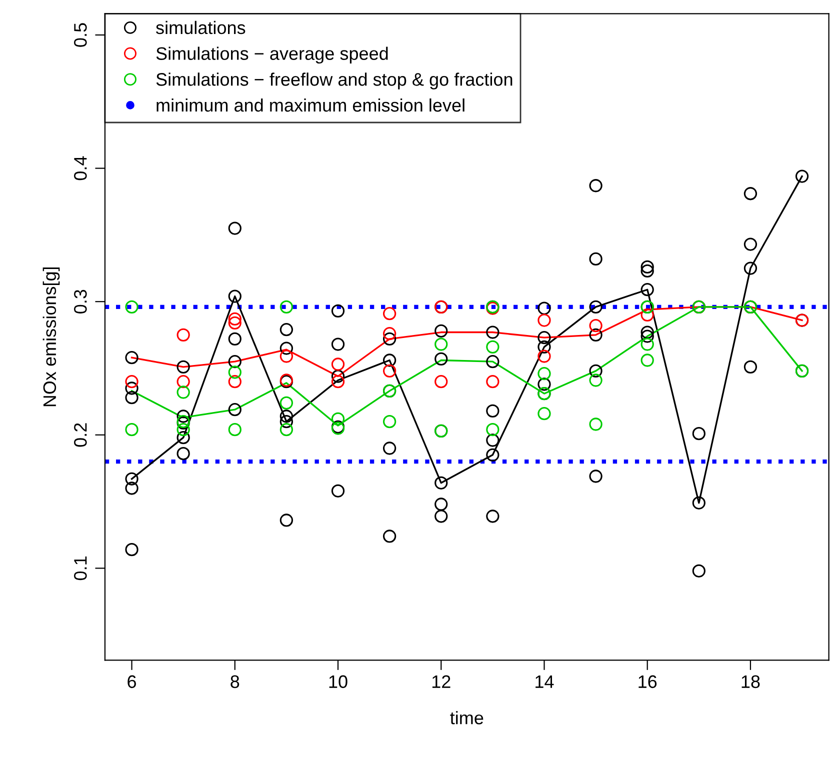  What do you see at coordinates (441, 681) in the screenshot?
I see `x-tick-label: 12` at bounding box center [441, 681].